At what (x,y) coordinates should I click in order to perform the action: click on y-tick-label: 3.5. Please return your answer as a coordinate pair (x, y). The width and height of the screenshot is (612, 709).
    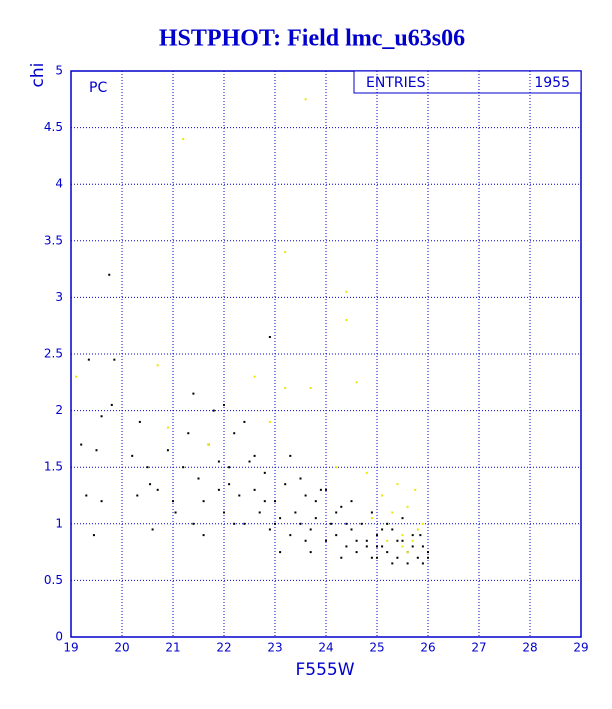
    Looking at the image, I should click on (53, 240).